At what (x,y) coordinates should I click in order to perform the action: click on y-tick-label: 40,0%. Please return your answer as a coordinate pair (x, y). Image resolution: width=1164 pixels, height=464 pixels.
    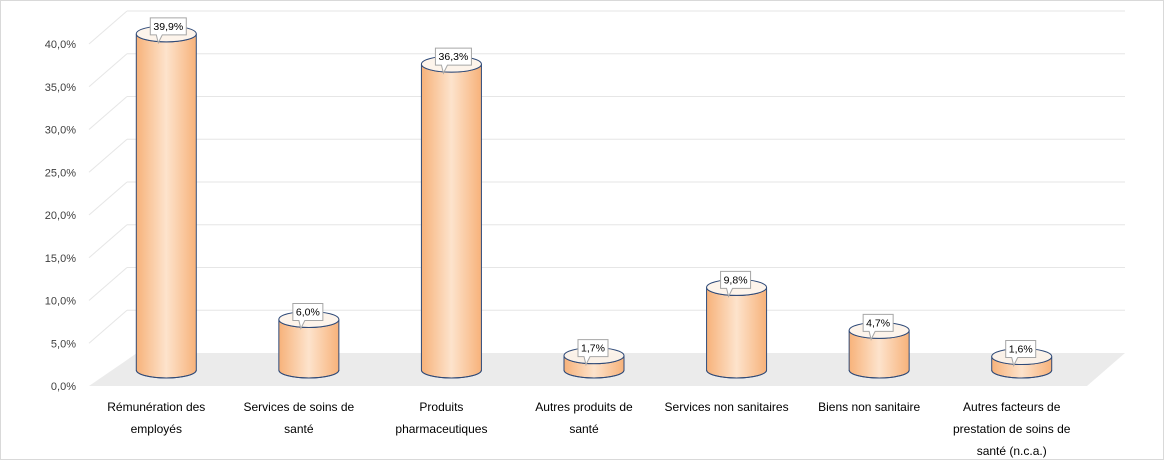
    Looking at the image, I should click on (60, 45).